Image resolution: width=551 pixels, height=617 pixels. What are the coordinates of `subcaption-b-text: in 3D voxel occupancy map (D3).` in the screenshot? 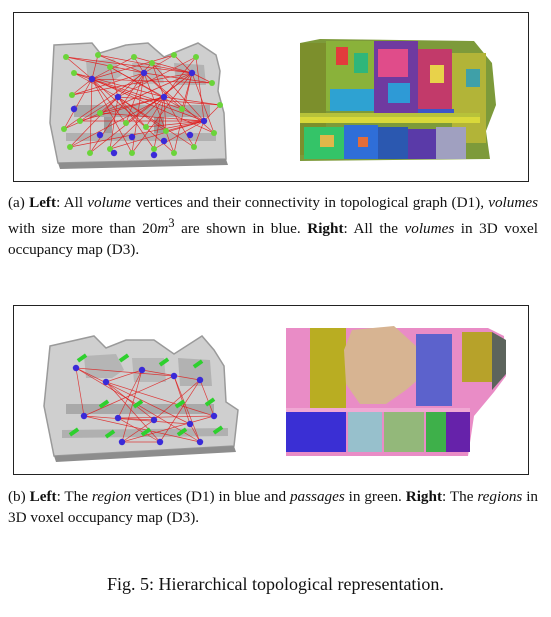 It's located at (273, 507).